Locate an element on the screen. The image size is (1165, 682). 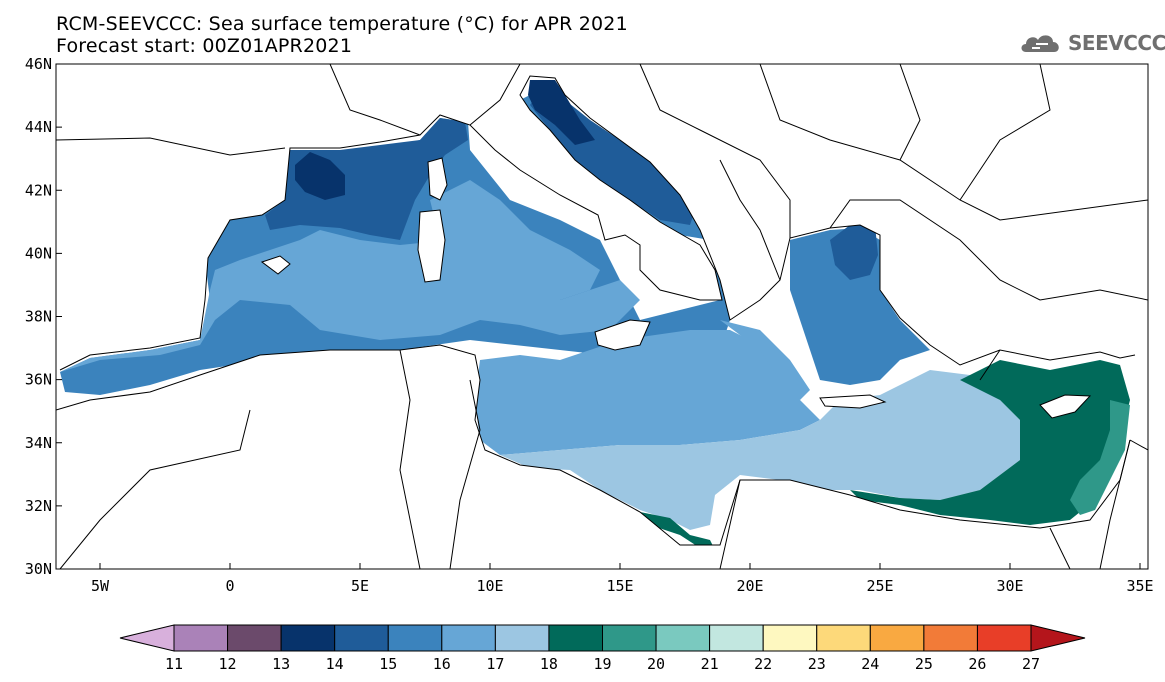
lon-tick-label: 35E is located at coordinates (1139, 586).